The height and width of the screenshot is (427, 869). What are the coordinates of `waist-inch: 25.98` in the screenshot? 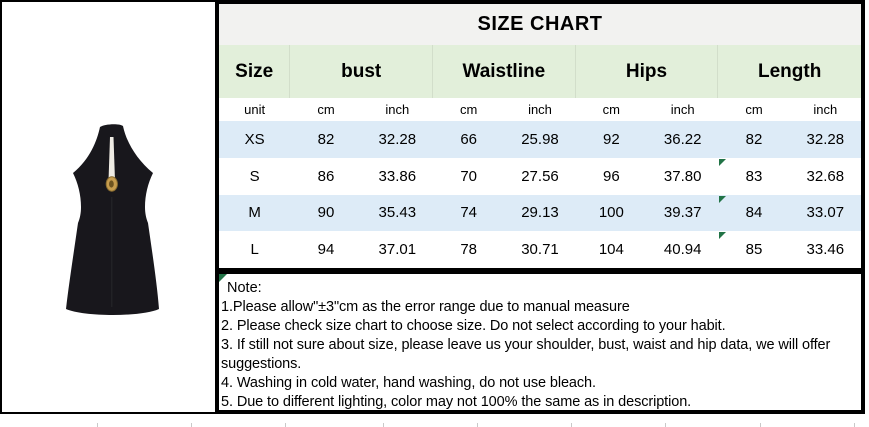 It's located at (540, 139).